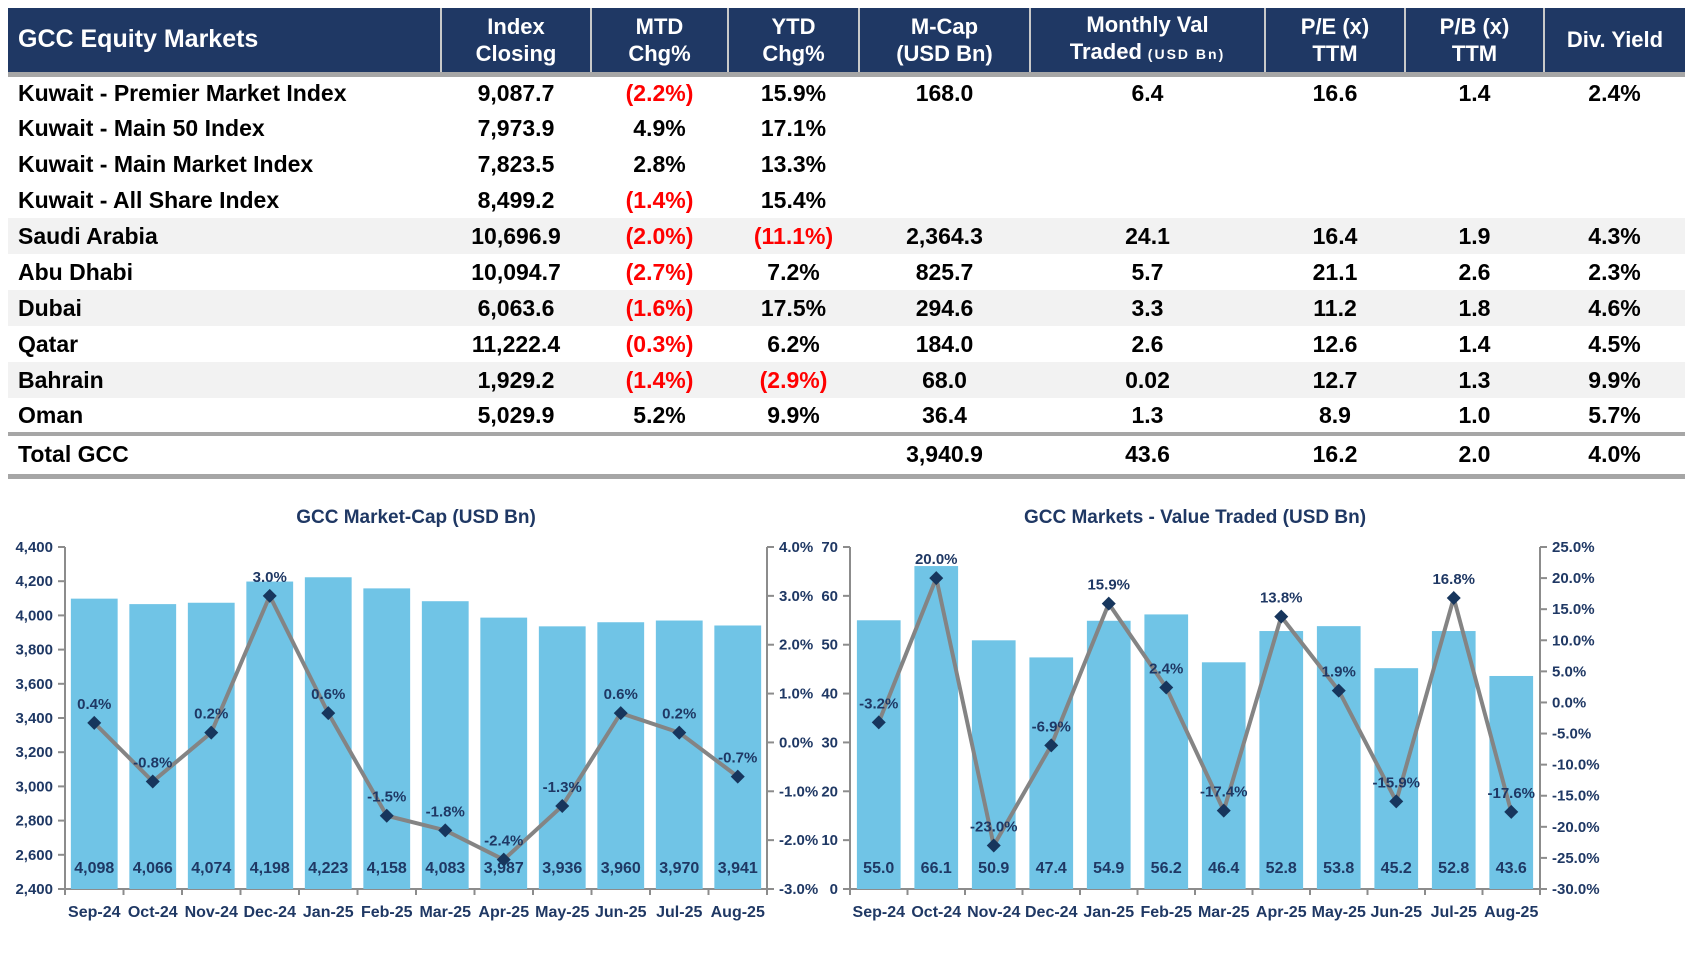 The width and height of the screenshot is (1693, 958). Describe the element at coordinates (1614, 92) in the screenshot. I see `cell: 2.4%` at that location.